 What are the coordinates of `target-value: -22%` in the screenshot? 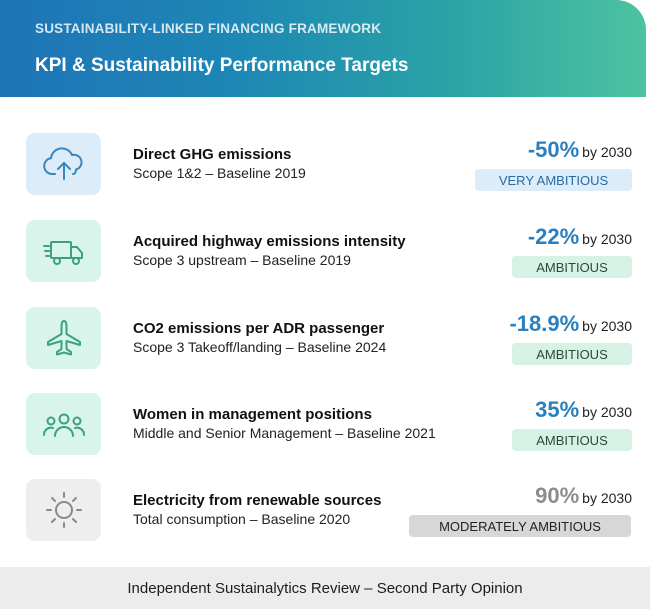 It's located at (553, 236).